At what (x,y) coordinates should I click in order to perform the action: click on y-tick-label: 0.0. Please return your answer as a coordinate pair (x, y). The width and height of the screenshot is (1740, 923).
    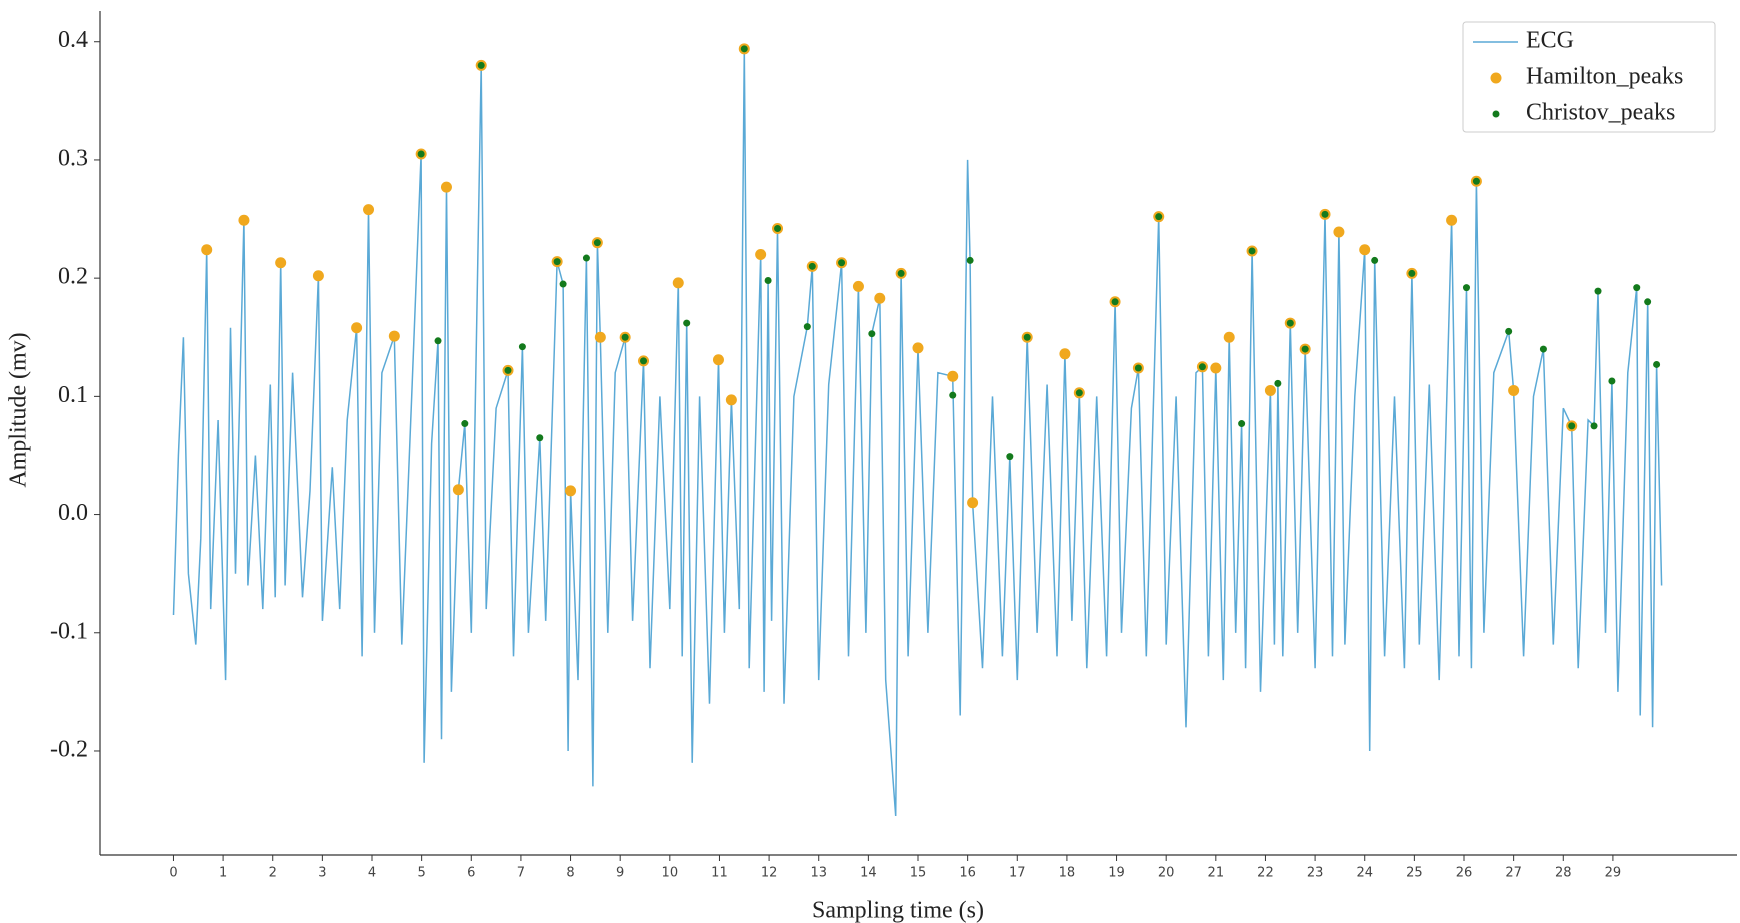
    Looking at the image, I should click on (73, 513).